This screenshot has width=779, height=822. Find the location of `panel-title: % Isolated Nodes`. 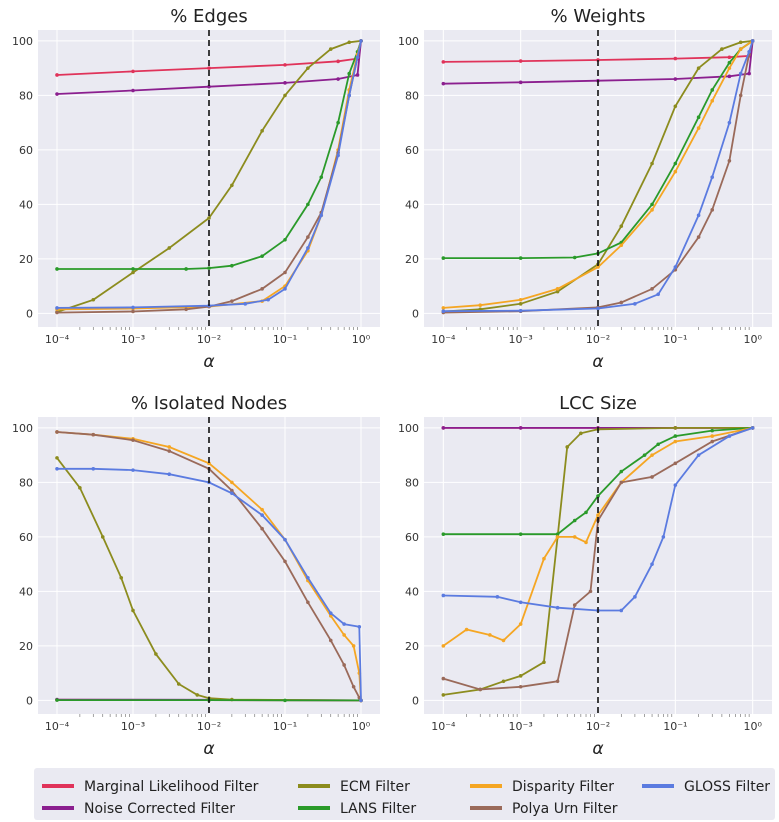

panel-title: % Isolated Nodes is located at coordinates (209, 403).